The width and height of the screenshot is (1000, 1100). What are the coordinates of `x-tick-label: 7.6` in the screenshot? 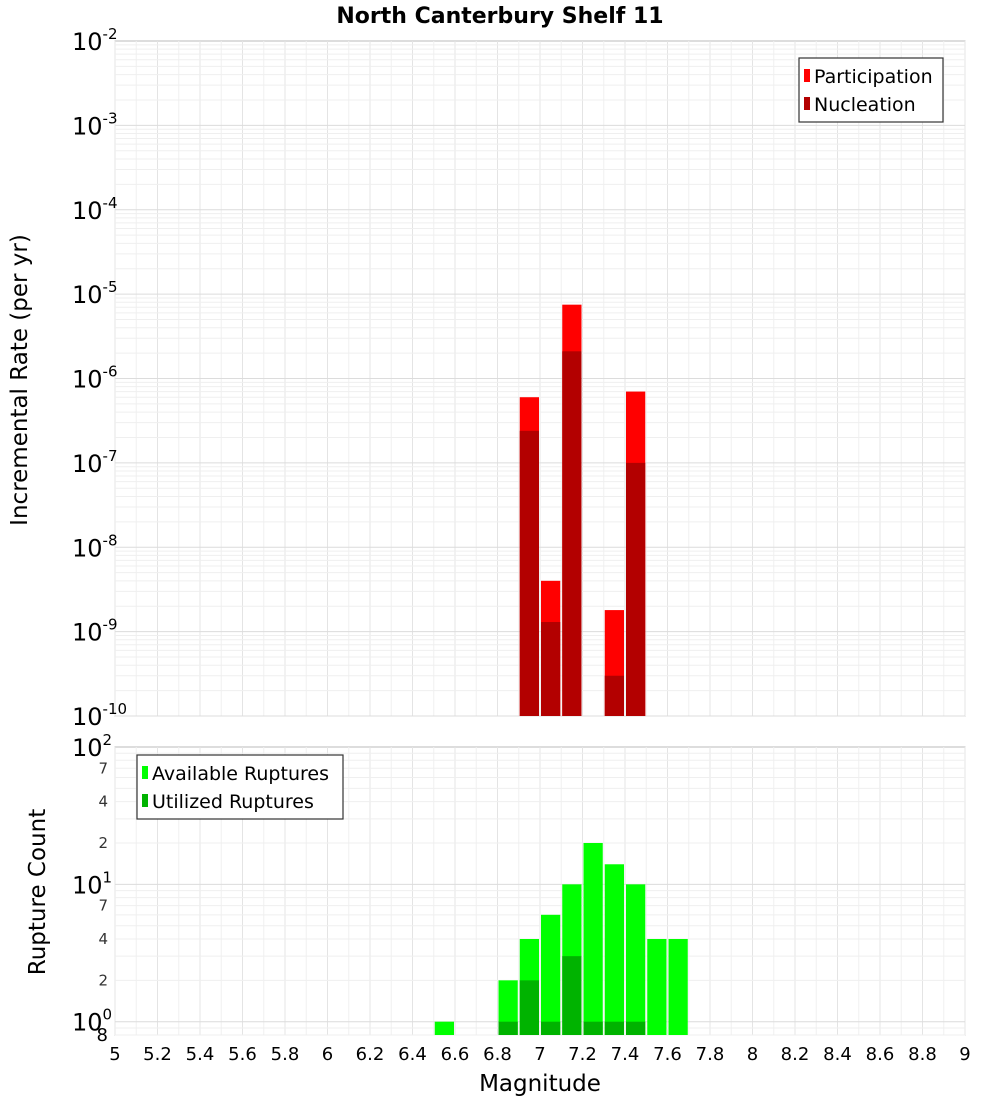 It's located at (667, 1054).